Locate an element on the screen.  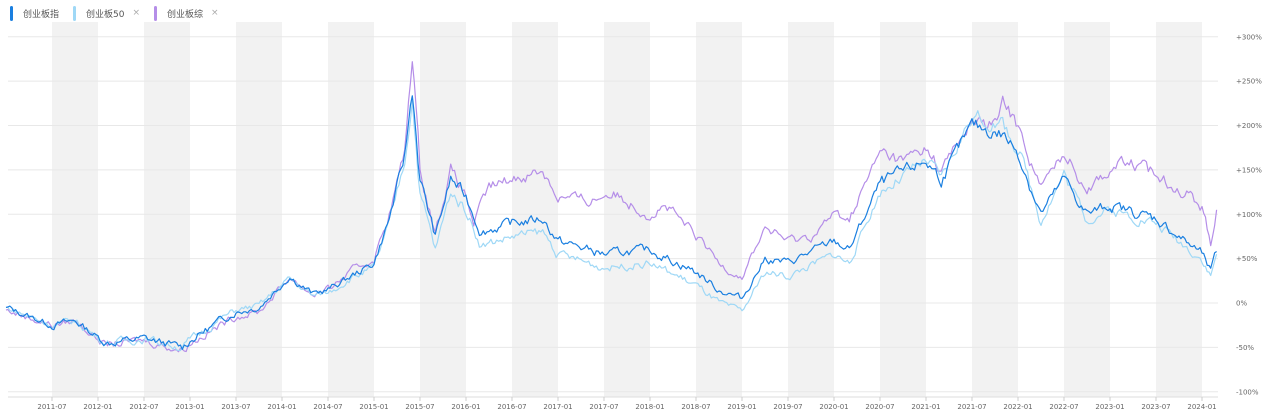
x-tick-label: 2023-01 is located at coordinates (1109, 407).